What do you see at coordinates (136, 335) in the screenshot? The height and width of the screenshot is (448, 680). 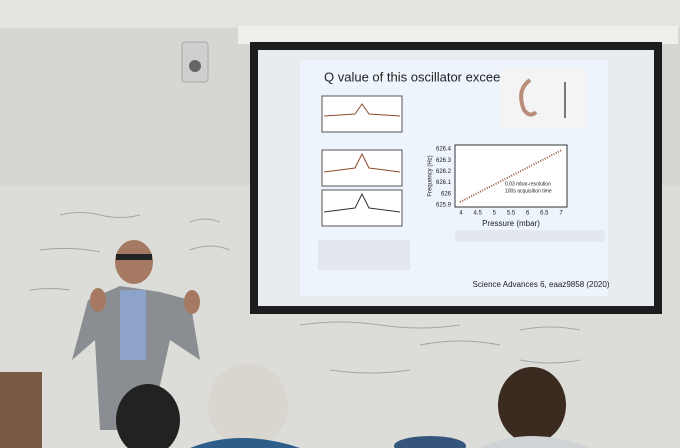 I see `presenter` at bounding box center [136, 335].